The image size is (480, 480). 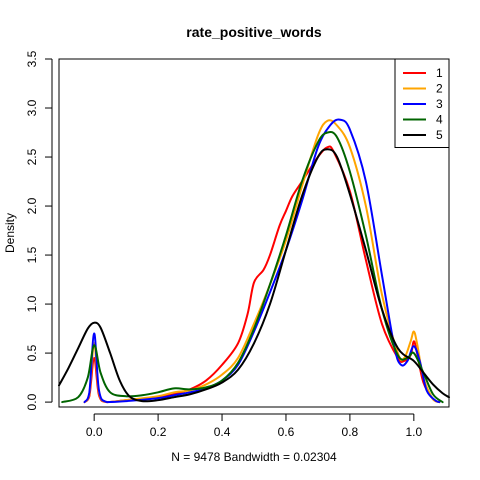 I want to click on x-tick-label: 0.2, so click(x=158, y=432).